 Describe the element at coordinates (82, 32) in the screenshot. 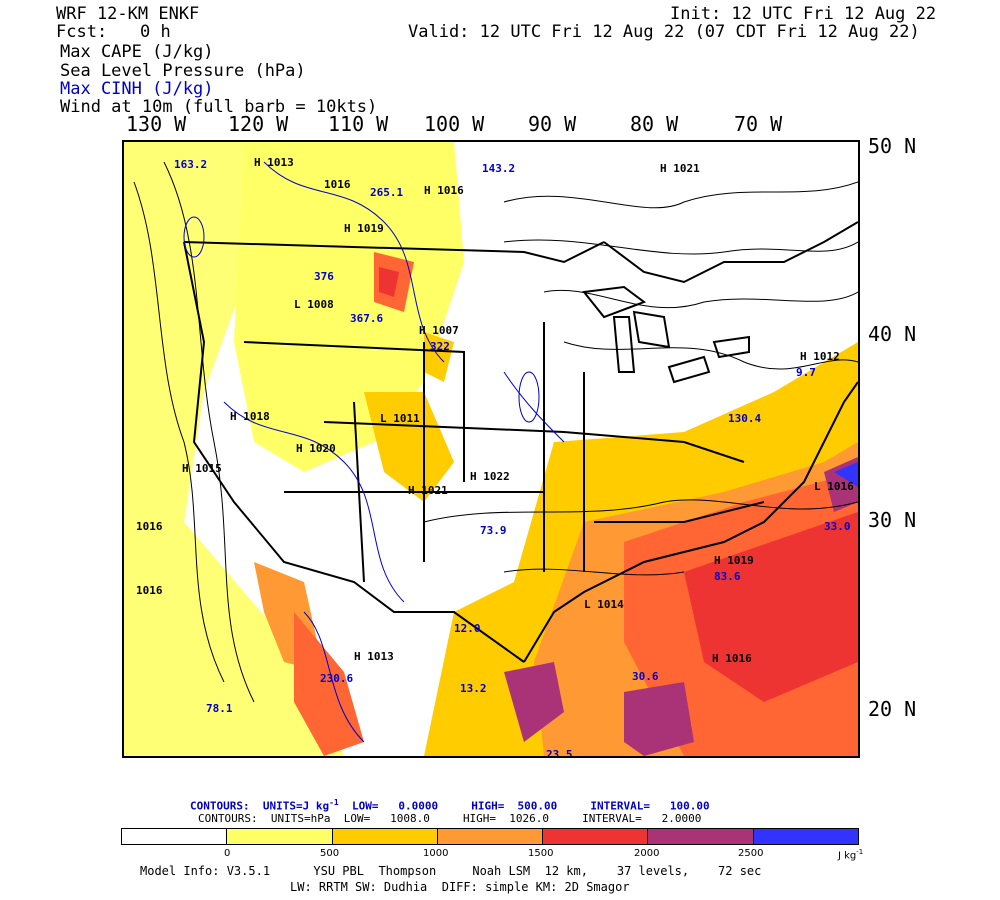

I see `forecast-label: Fcst:` at that location.